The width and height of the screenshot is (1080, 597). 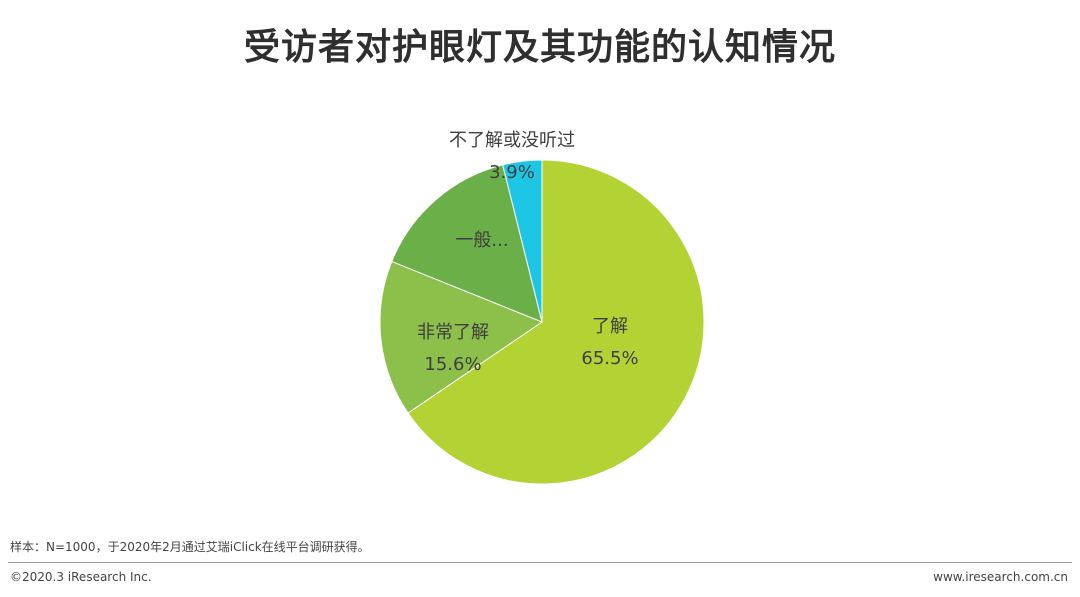 What do you see at coordinates (452, 364) in the screenshot?
I see `slice-label-very-understand-value: 15.6%` at bounding box center [452, 364].